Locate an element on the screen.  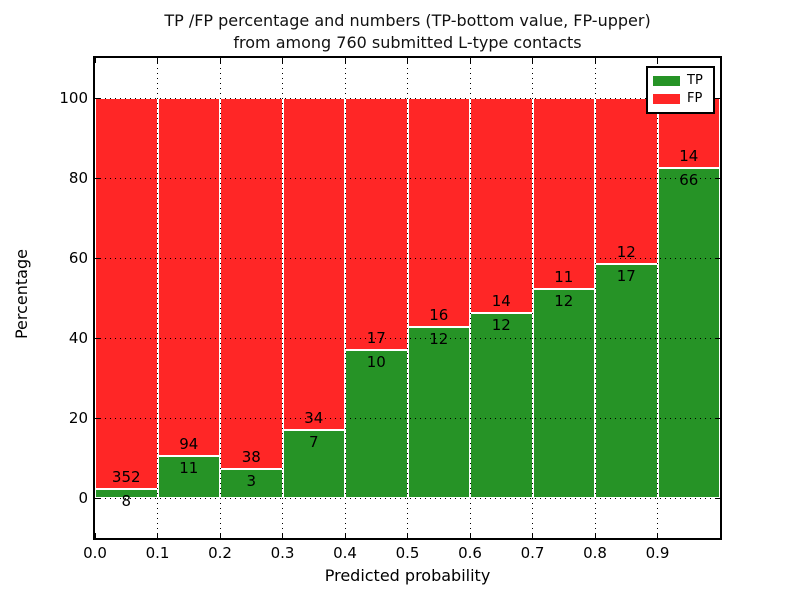
y-tick-label: 0 is located at coordinates (83, 498).